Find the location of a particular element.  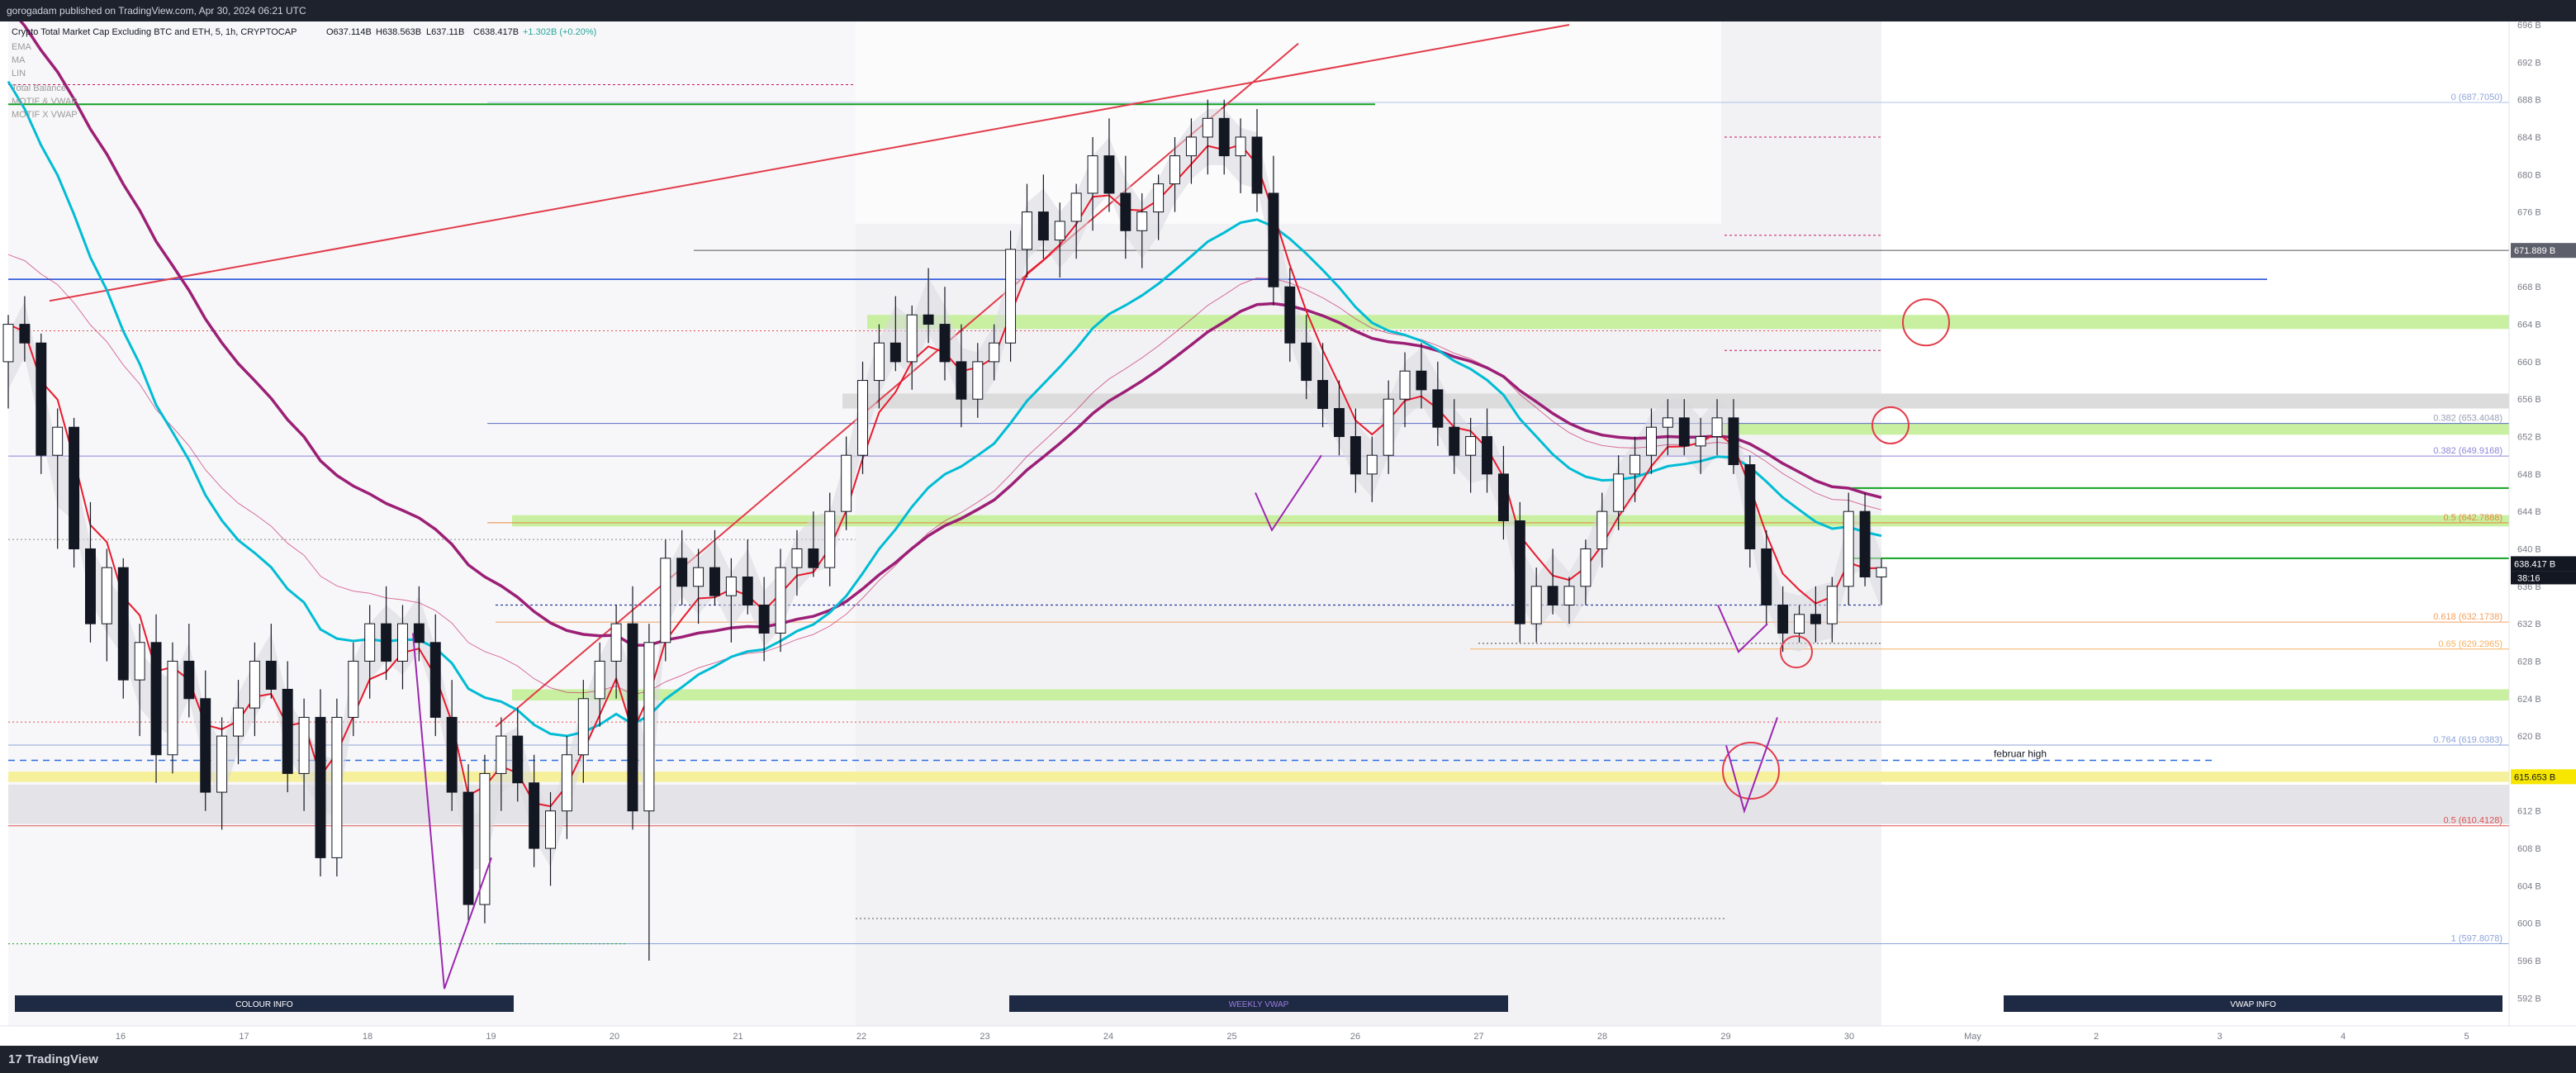

price-tick: 628 B is located at coordinates (2529, 662).